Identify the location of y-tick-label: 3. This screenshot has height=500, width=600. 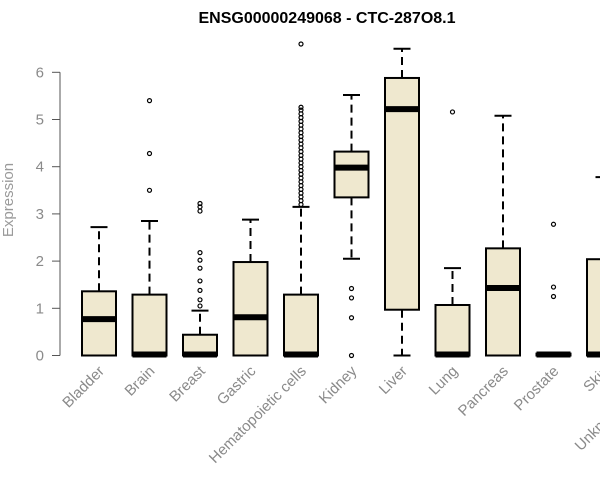
(40, 214).